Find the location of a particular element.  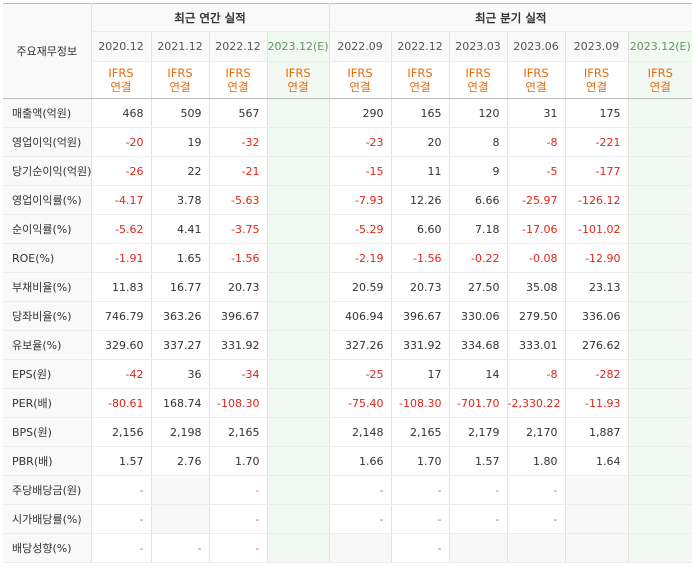

table-cell: 290 is located at coordinates (360, 113).